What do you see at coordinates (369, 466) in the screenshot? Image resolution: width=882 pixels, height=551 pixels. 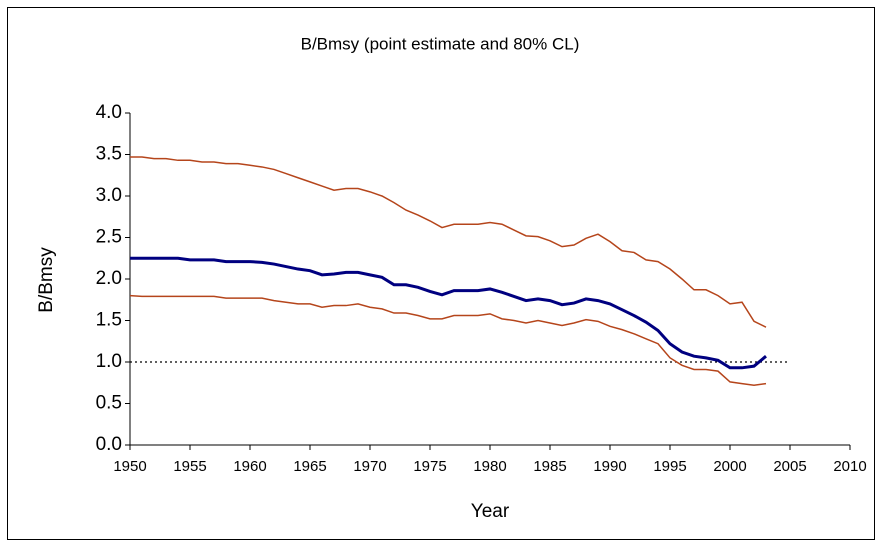 I see `x-tick-label: 1970` at bounding box center [369, 466].